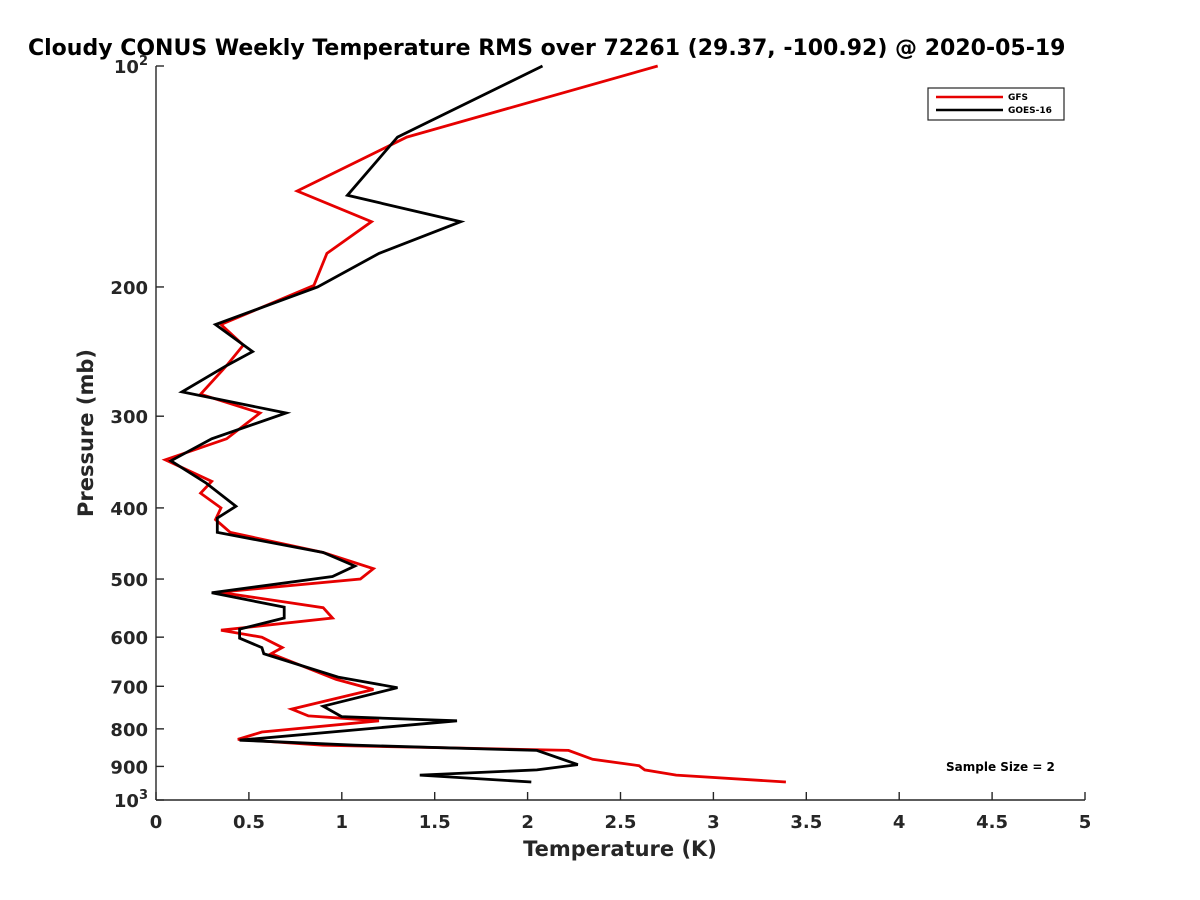  Describe the element at coordinates (249, 822) in the screenshot. I see `x-tick-label: 0.5` at that location.